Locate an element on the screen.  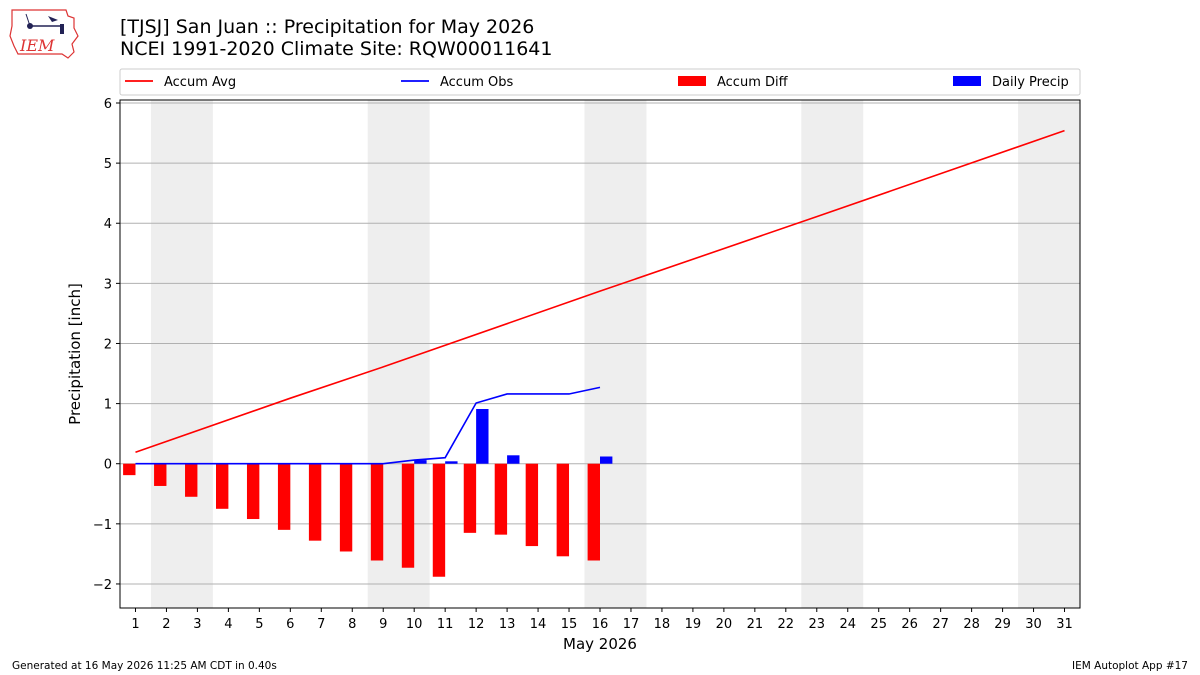
x-tick-label: 2 is located at coordinates (166, 624).